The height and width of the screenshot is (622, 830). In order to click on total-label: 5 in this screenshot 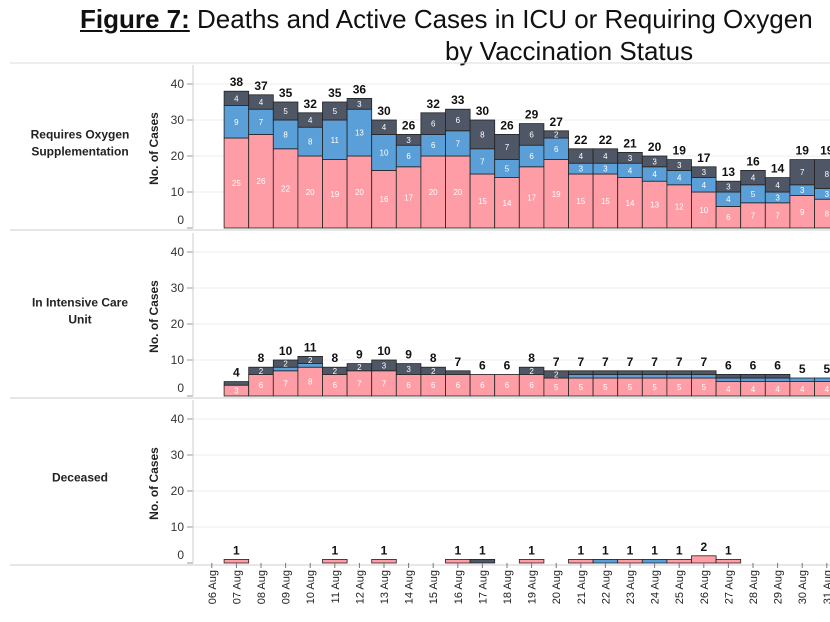, I will do `click(826, 369)`.